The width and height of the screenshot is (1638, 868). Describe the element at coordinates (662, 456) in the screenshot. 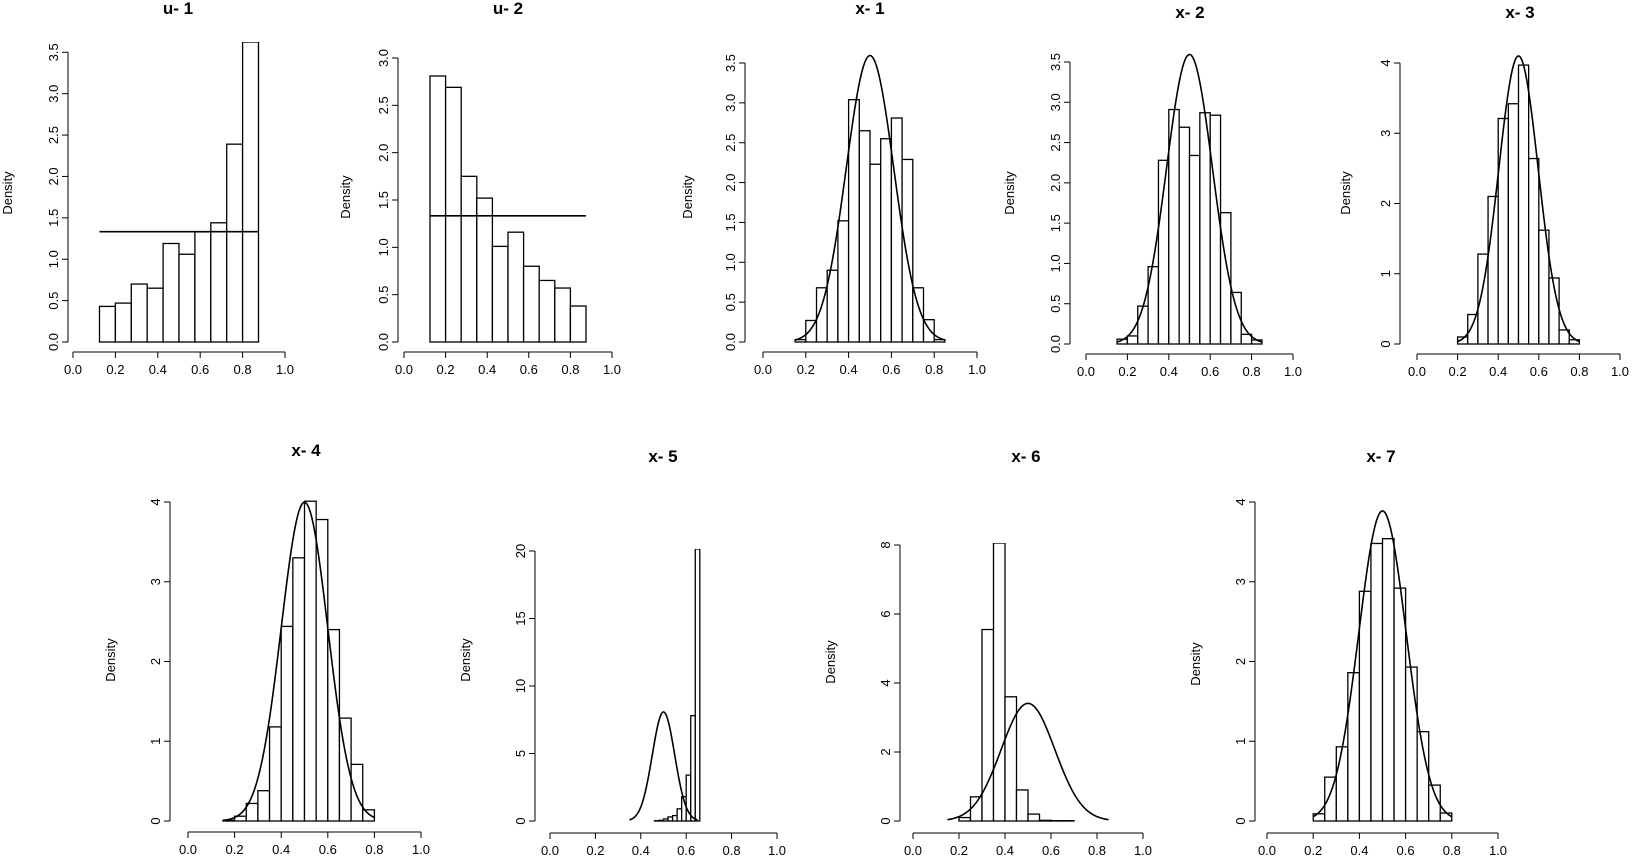

I see `panel-title: x- 5` at that location.